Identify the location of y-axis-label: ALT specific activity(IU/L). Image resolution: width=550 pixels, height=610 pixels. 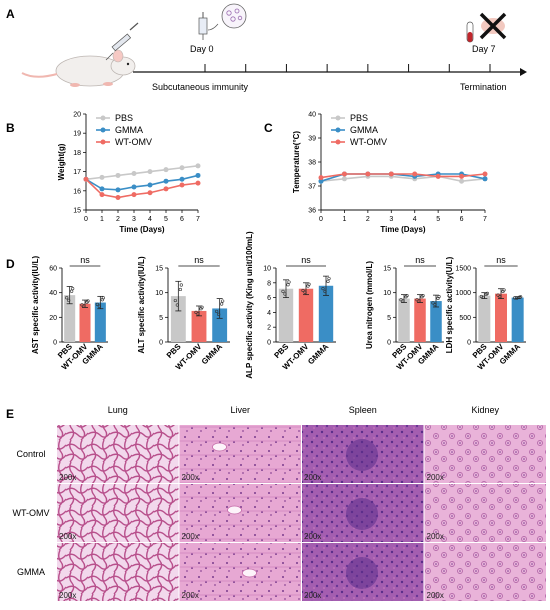
(141, 305).